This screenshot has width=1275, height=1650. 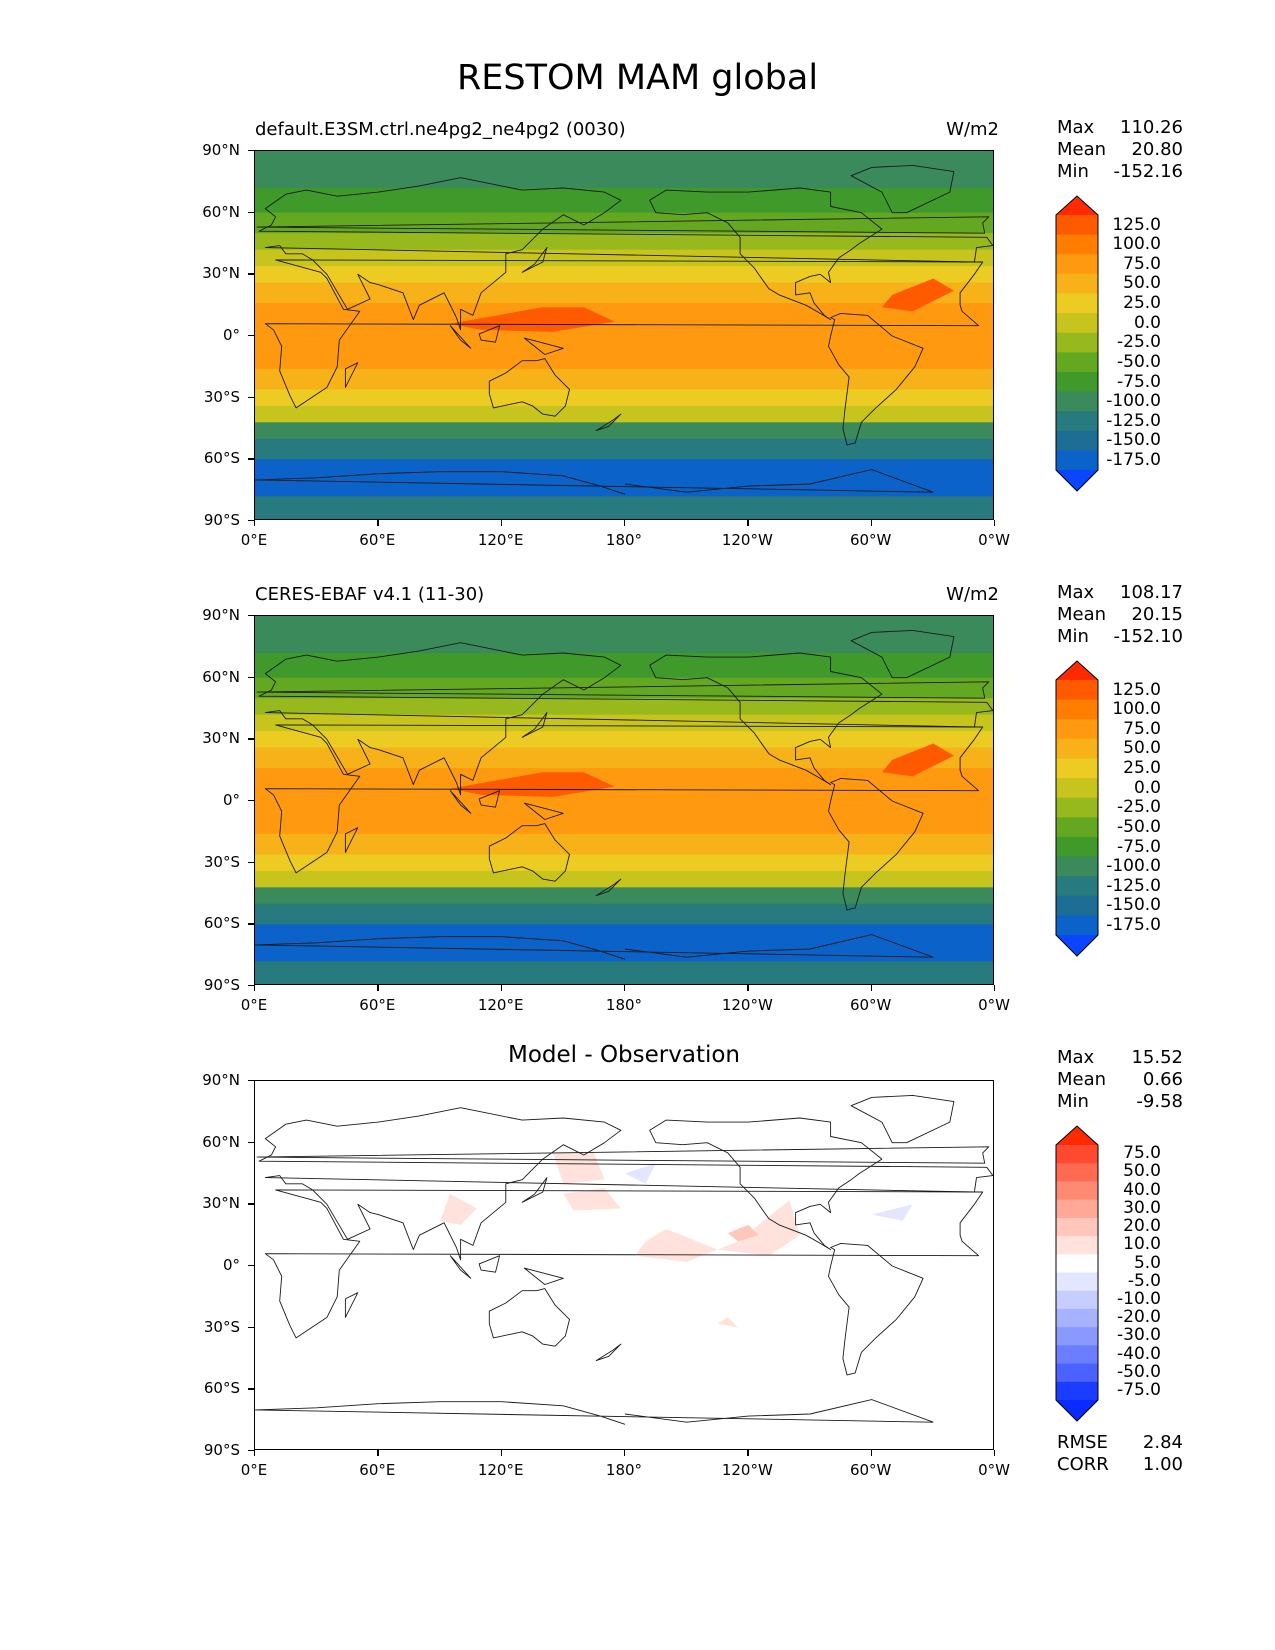 I want to click on colorbar-tick-label: -175.0, so click(x=1133, y=460).